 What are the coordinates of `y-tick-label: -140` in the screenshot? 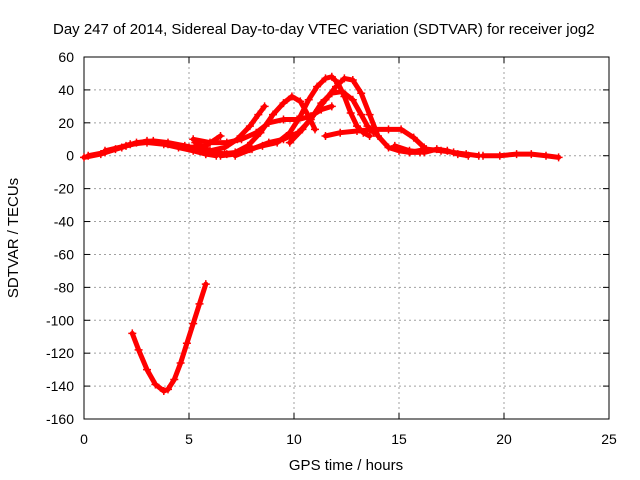 It's located at (60, 386).